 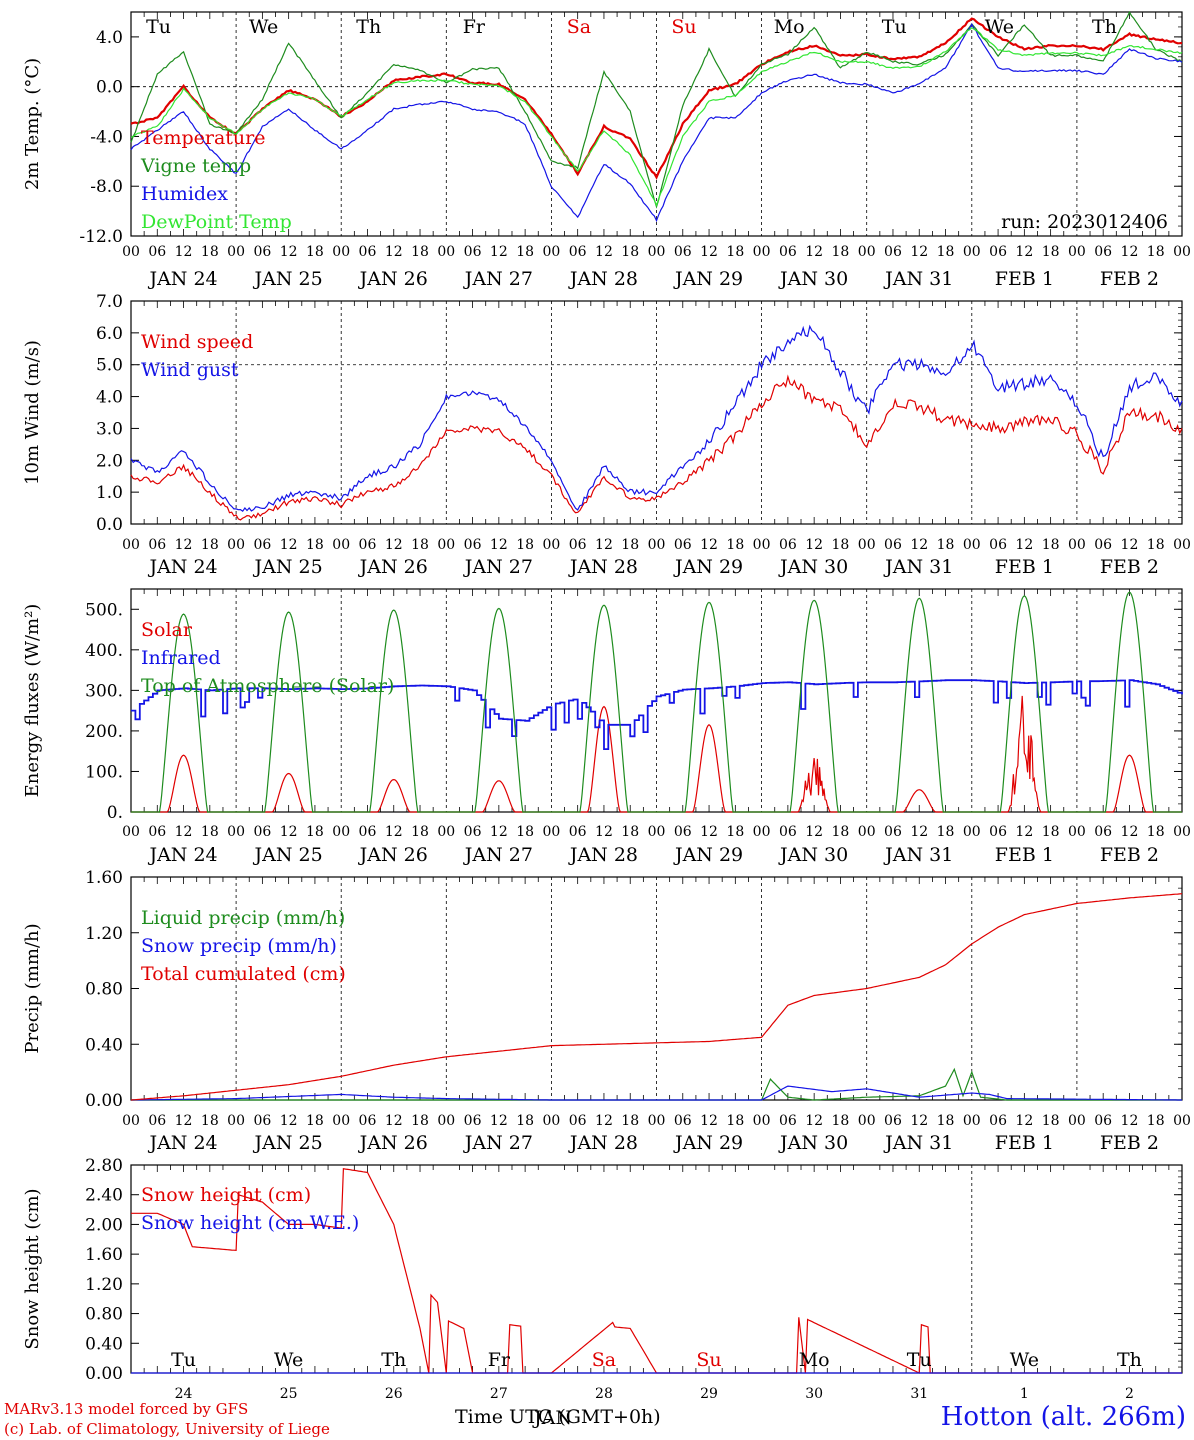 I want to click on energy-y-tick-label: 500., so click(x=104, y=610).